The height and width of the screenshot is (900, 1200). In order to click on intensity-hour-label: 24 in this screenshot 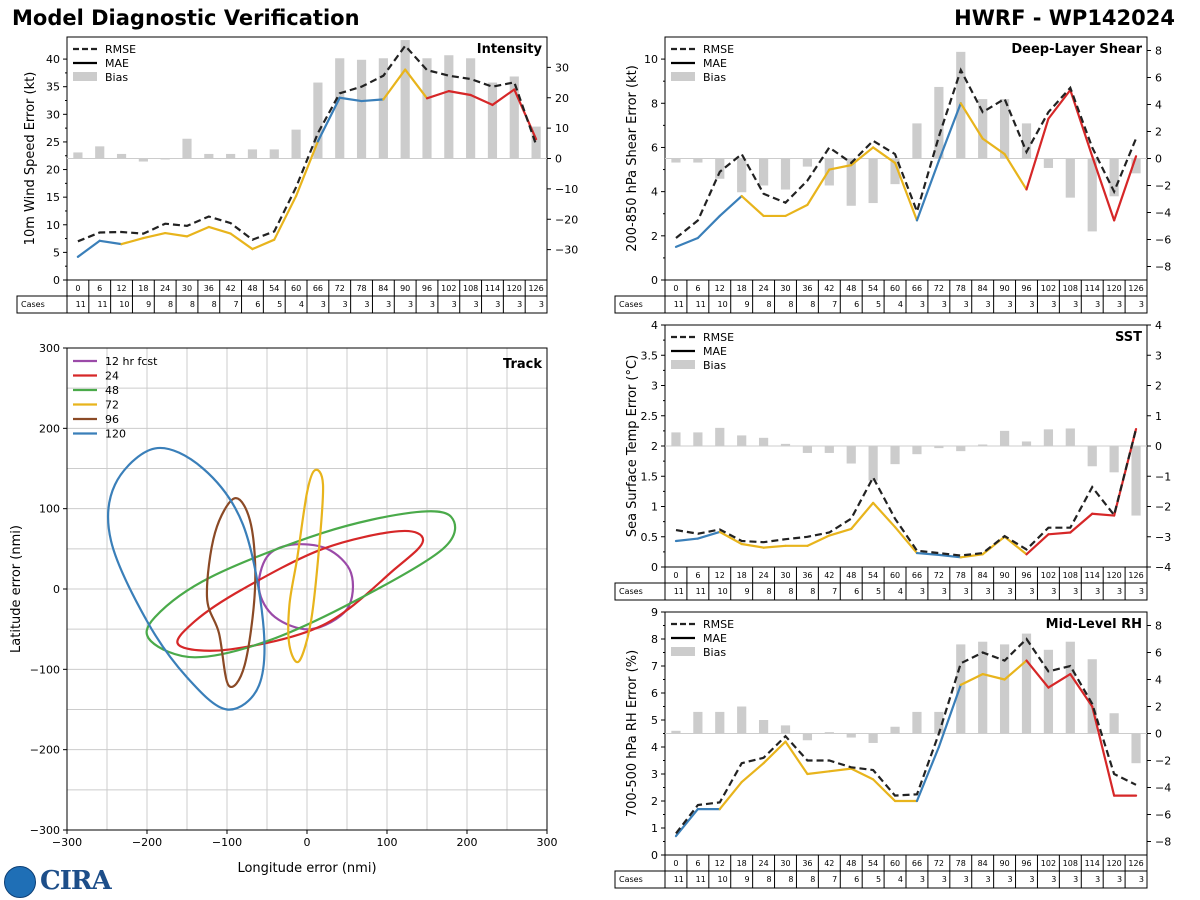, I will do `click(165, 288)`.